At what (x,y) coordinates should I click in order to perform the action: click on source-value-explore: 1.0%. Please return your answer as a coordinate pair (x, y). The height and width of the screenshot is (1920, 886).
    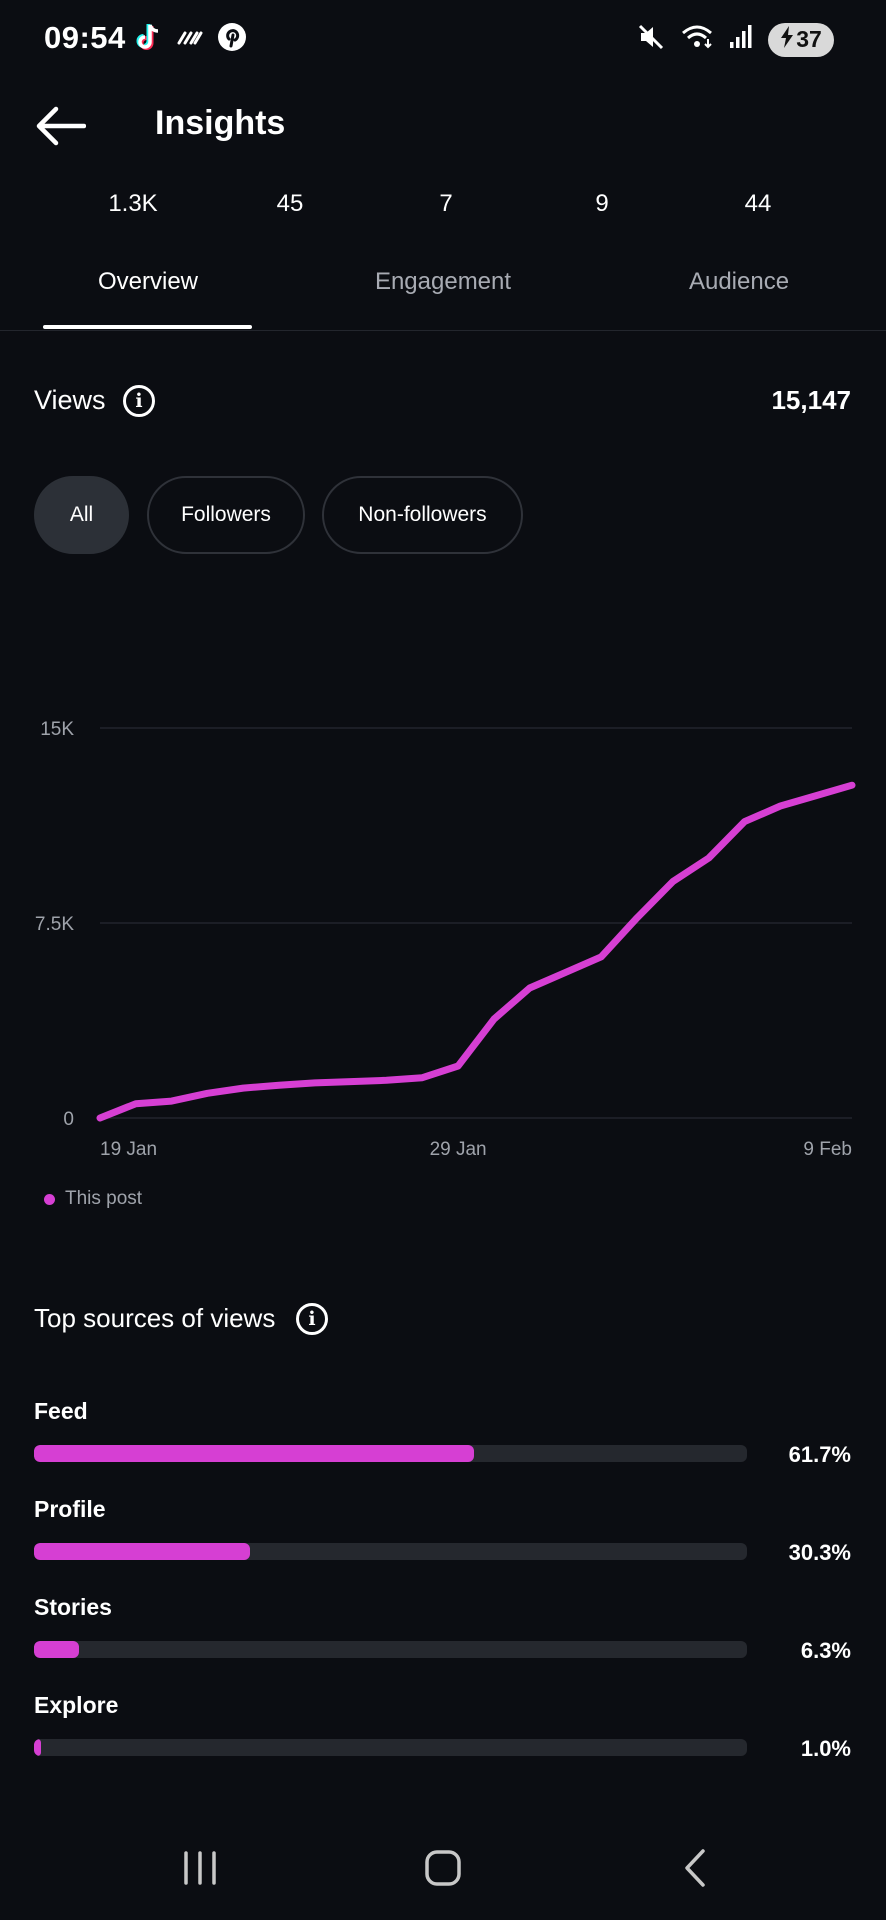
    Looking at the image, I should click on (825, 1748).